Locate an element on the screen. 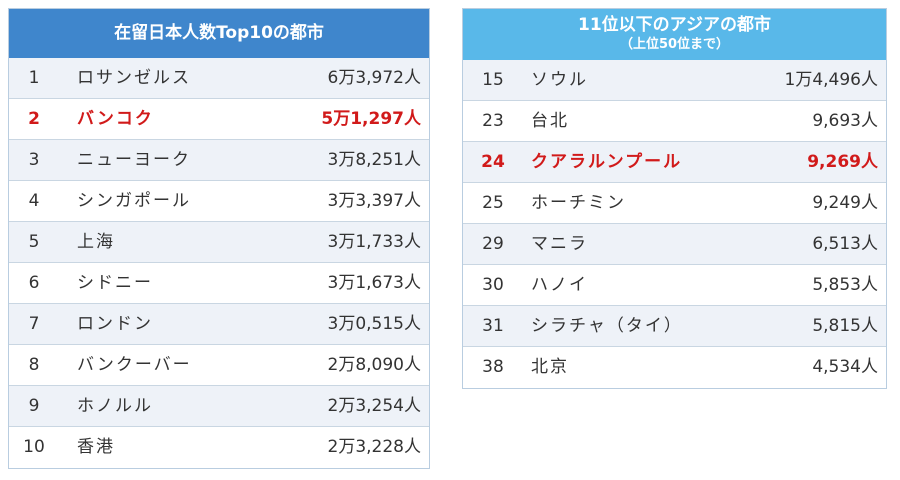  table-row: 29 マニラ 6,513人 is located at coordinates (674, 244).